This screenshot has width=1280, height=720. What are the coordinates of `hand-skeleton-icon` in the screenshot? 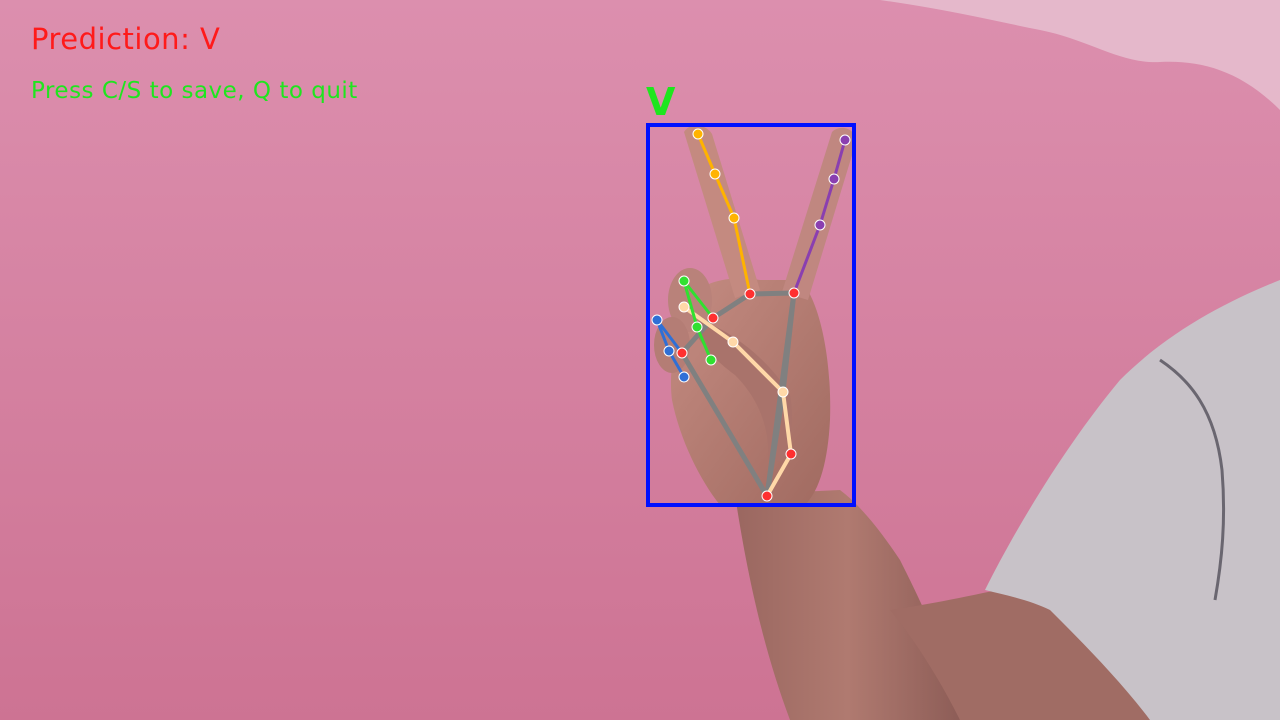 It's located at (751, 315).